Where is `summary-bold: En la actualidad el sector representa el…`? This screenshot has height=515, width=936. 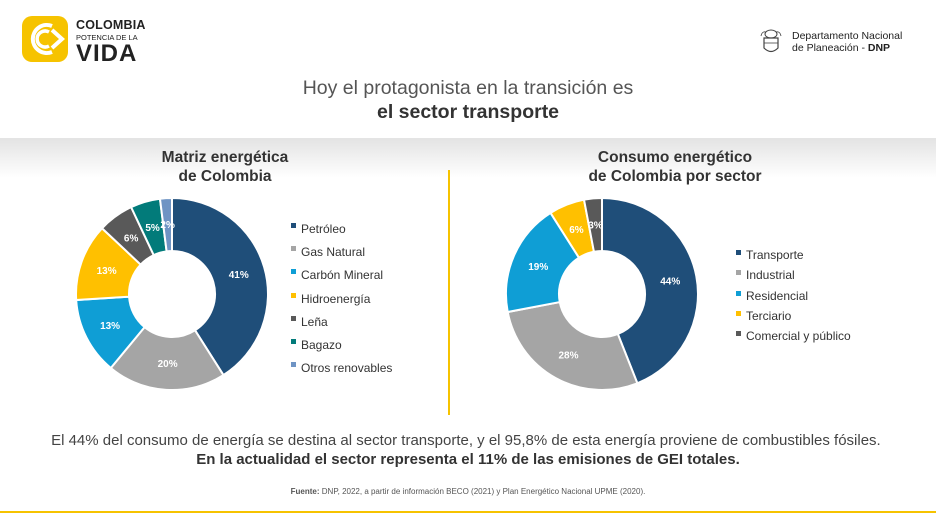 summary-bold: En la actualidad el sector representa el… is located at coordinates (468, 459).